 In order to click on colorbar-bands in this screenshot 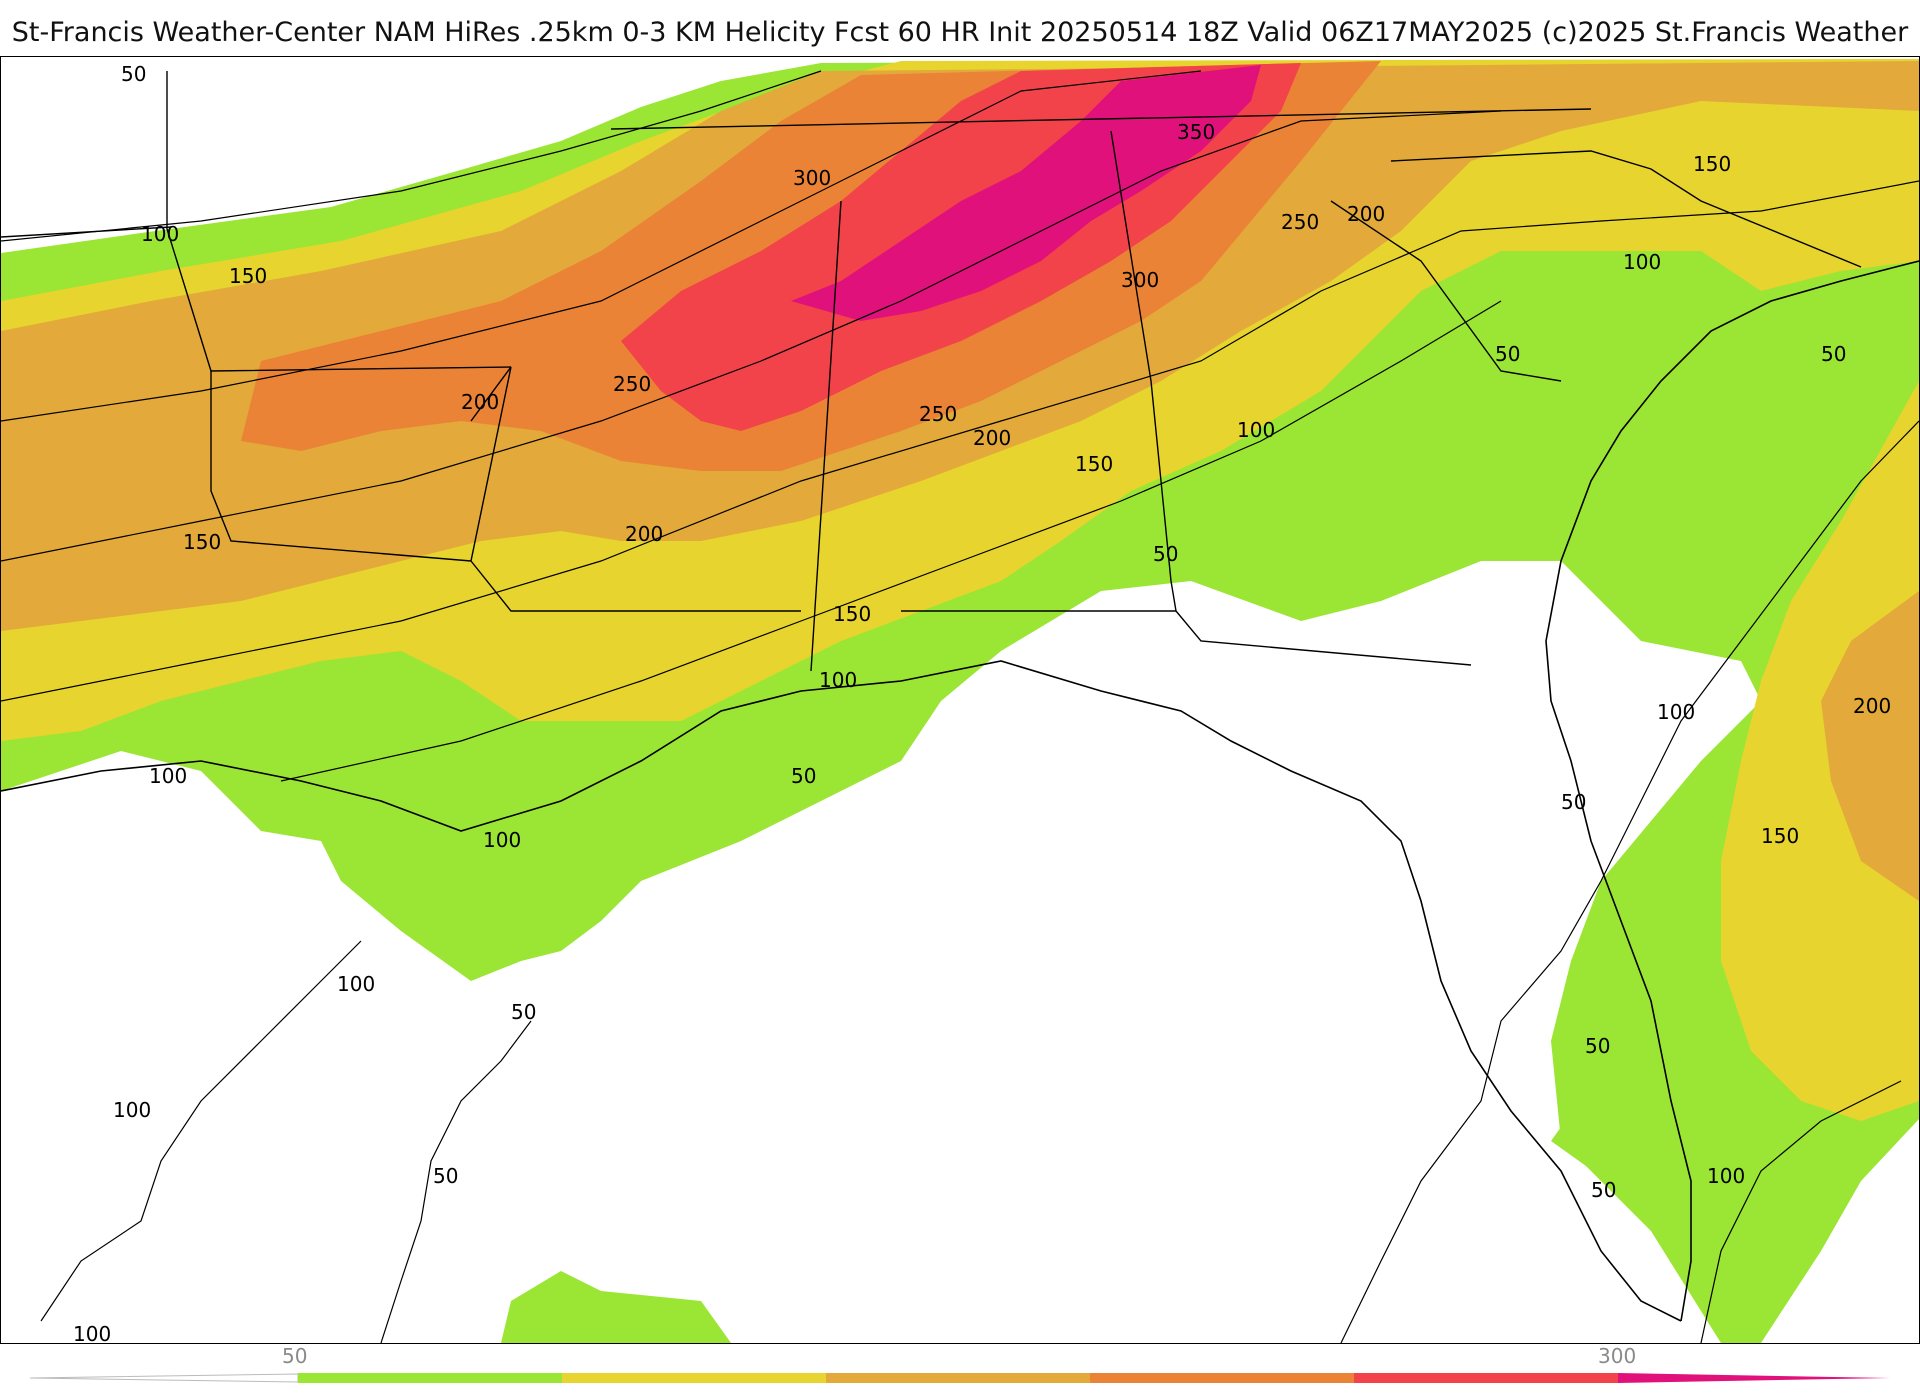, I will do `click(959, 1378)`.